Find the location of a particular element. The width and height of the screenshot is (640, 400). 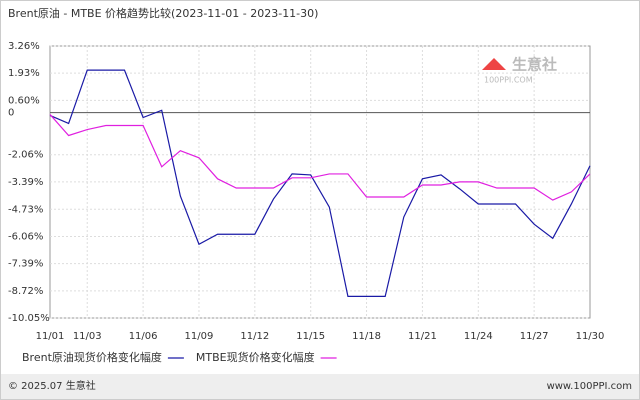

y-tick-label: -8.72% is located at coordinates (25, 291).